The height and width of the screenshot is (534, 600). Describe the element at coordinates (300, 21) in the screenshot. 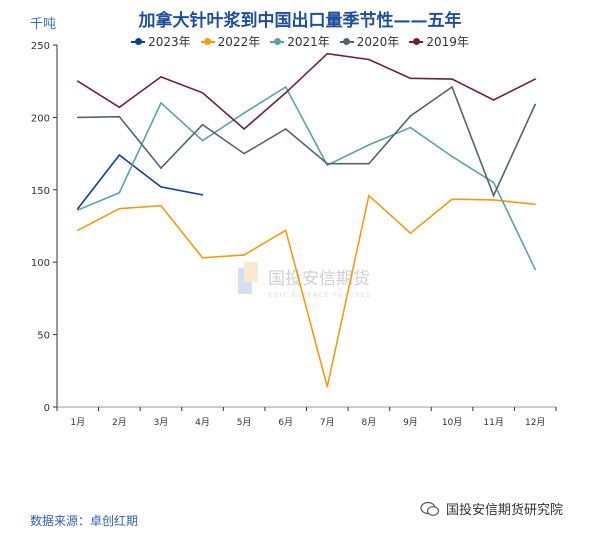

I see `chart-title: 加拿大针叶浆到中国出口量季节性——五年` at that location.